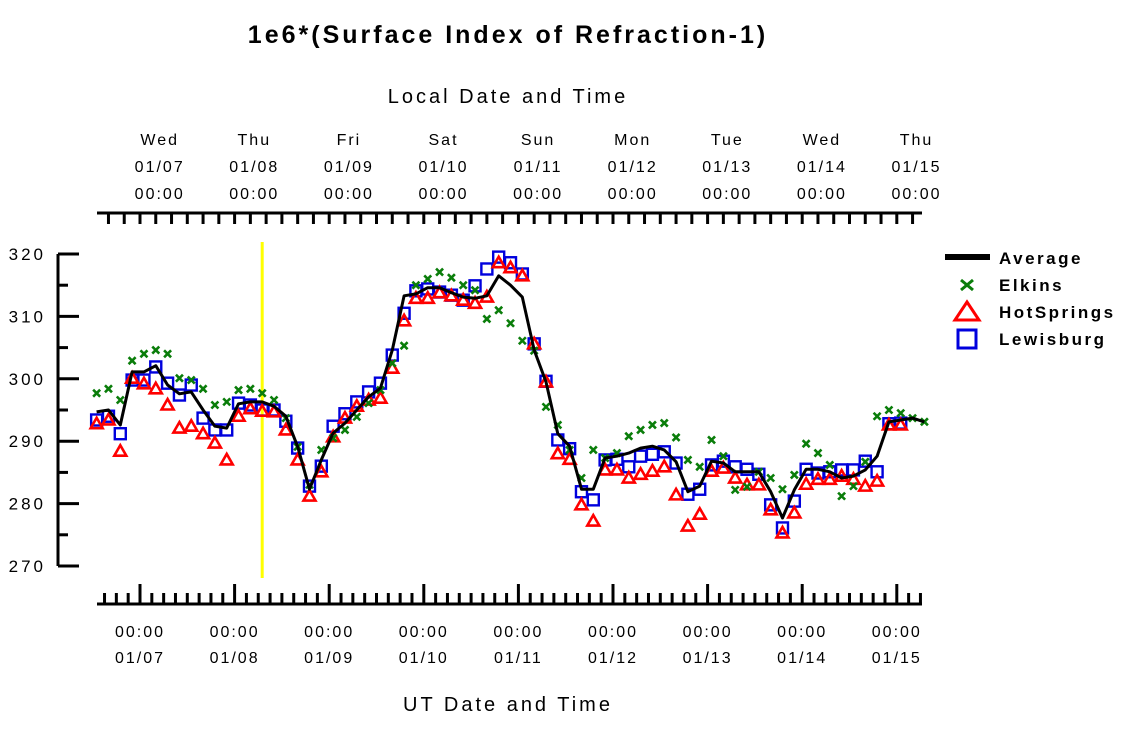 The width and height of the screenshot is (1125, 731). What do you see at coordinates (349, 167) in the screenshot?
I see `top-tick-date: 01/09` at bounding box center [349, 167].